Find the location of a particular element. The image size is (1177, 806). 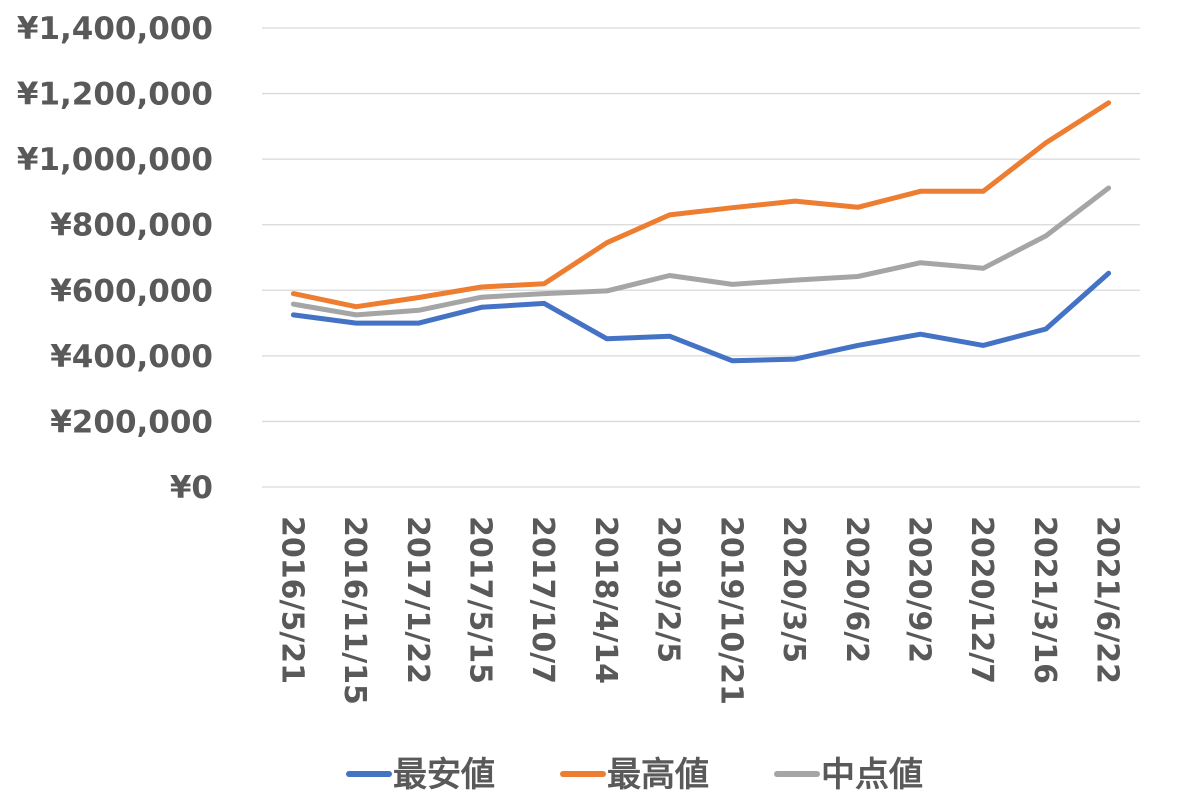

y-tick-label: ¥1,000,000 is located at coordinates (115, 160).